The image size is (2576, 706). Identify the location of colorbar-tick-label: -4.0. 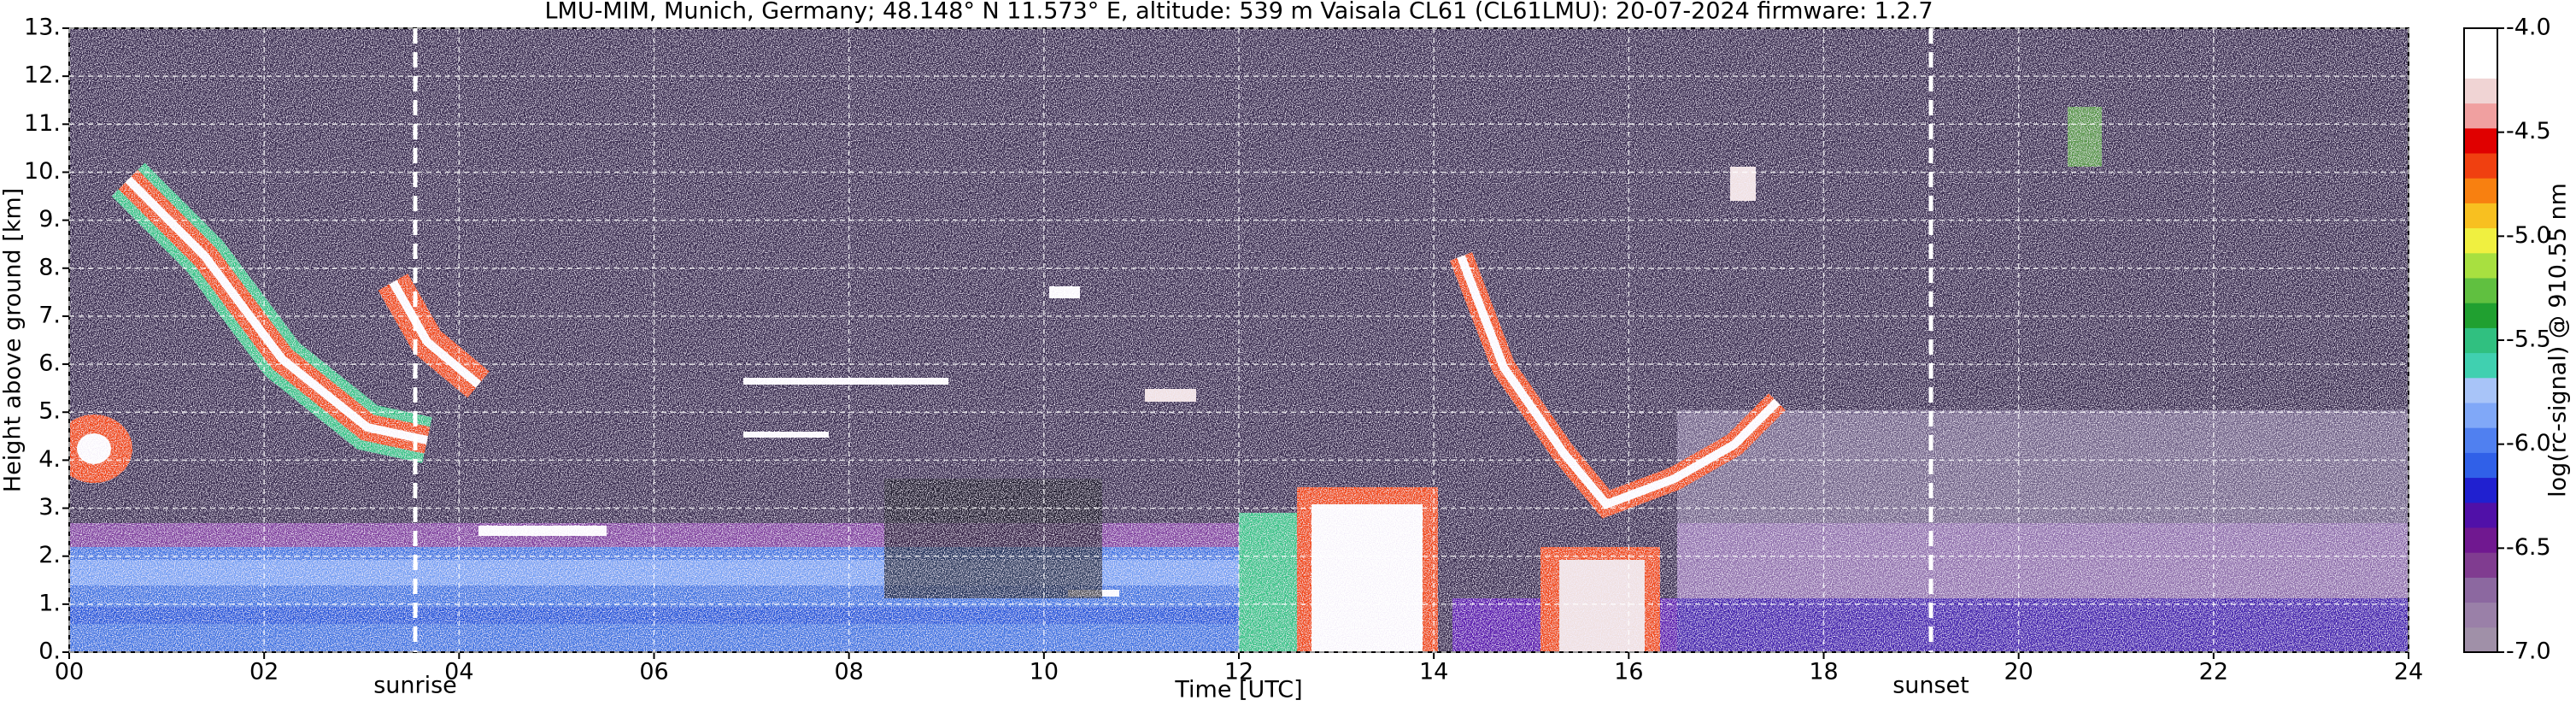
(2528, 28).